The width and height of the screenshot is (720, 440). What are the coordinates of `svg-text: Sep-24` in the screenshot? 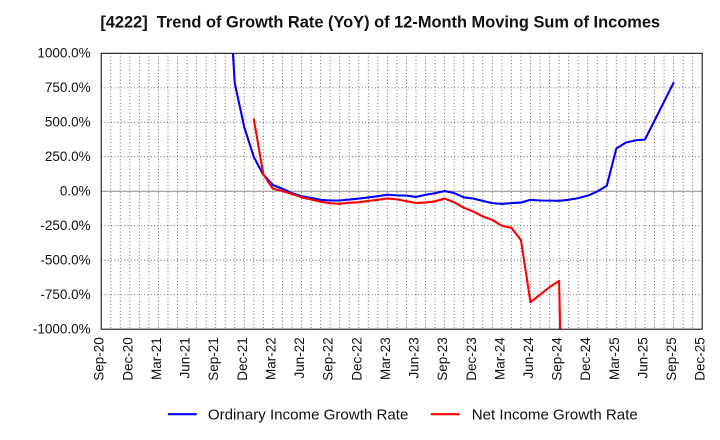 It's located at (557, 359).